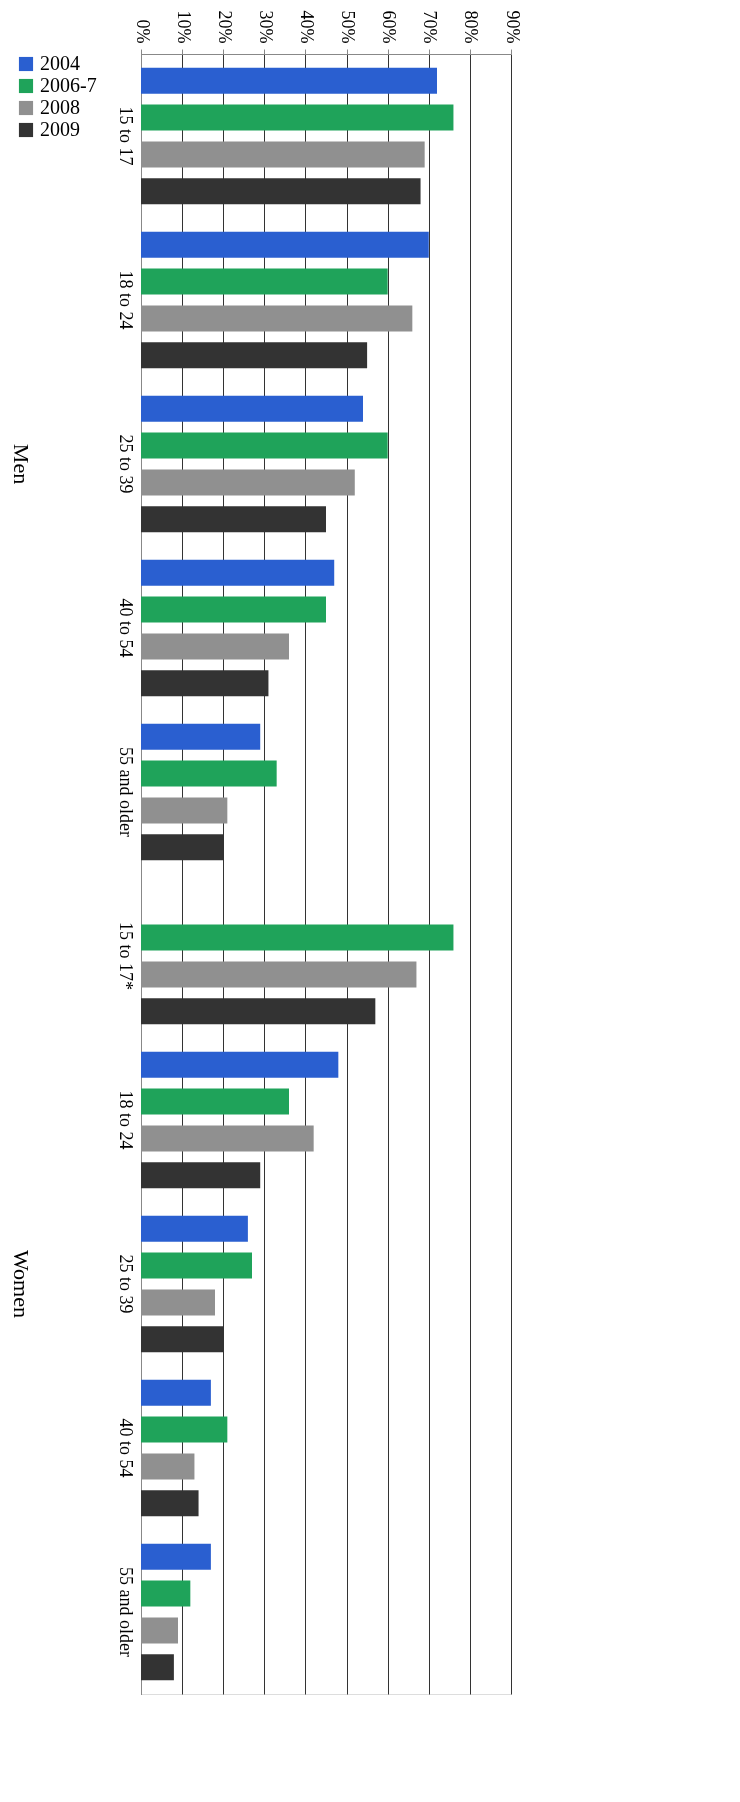 The image size is (740, 1802). What do you see at coordinates (265, 27) in the screenshot?
I see `x-tick-label: 30%` at bounding box center [265, 27].